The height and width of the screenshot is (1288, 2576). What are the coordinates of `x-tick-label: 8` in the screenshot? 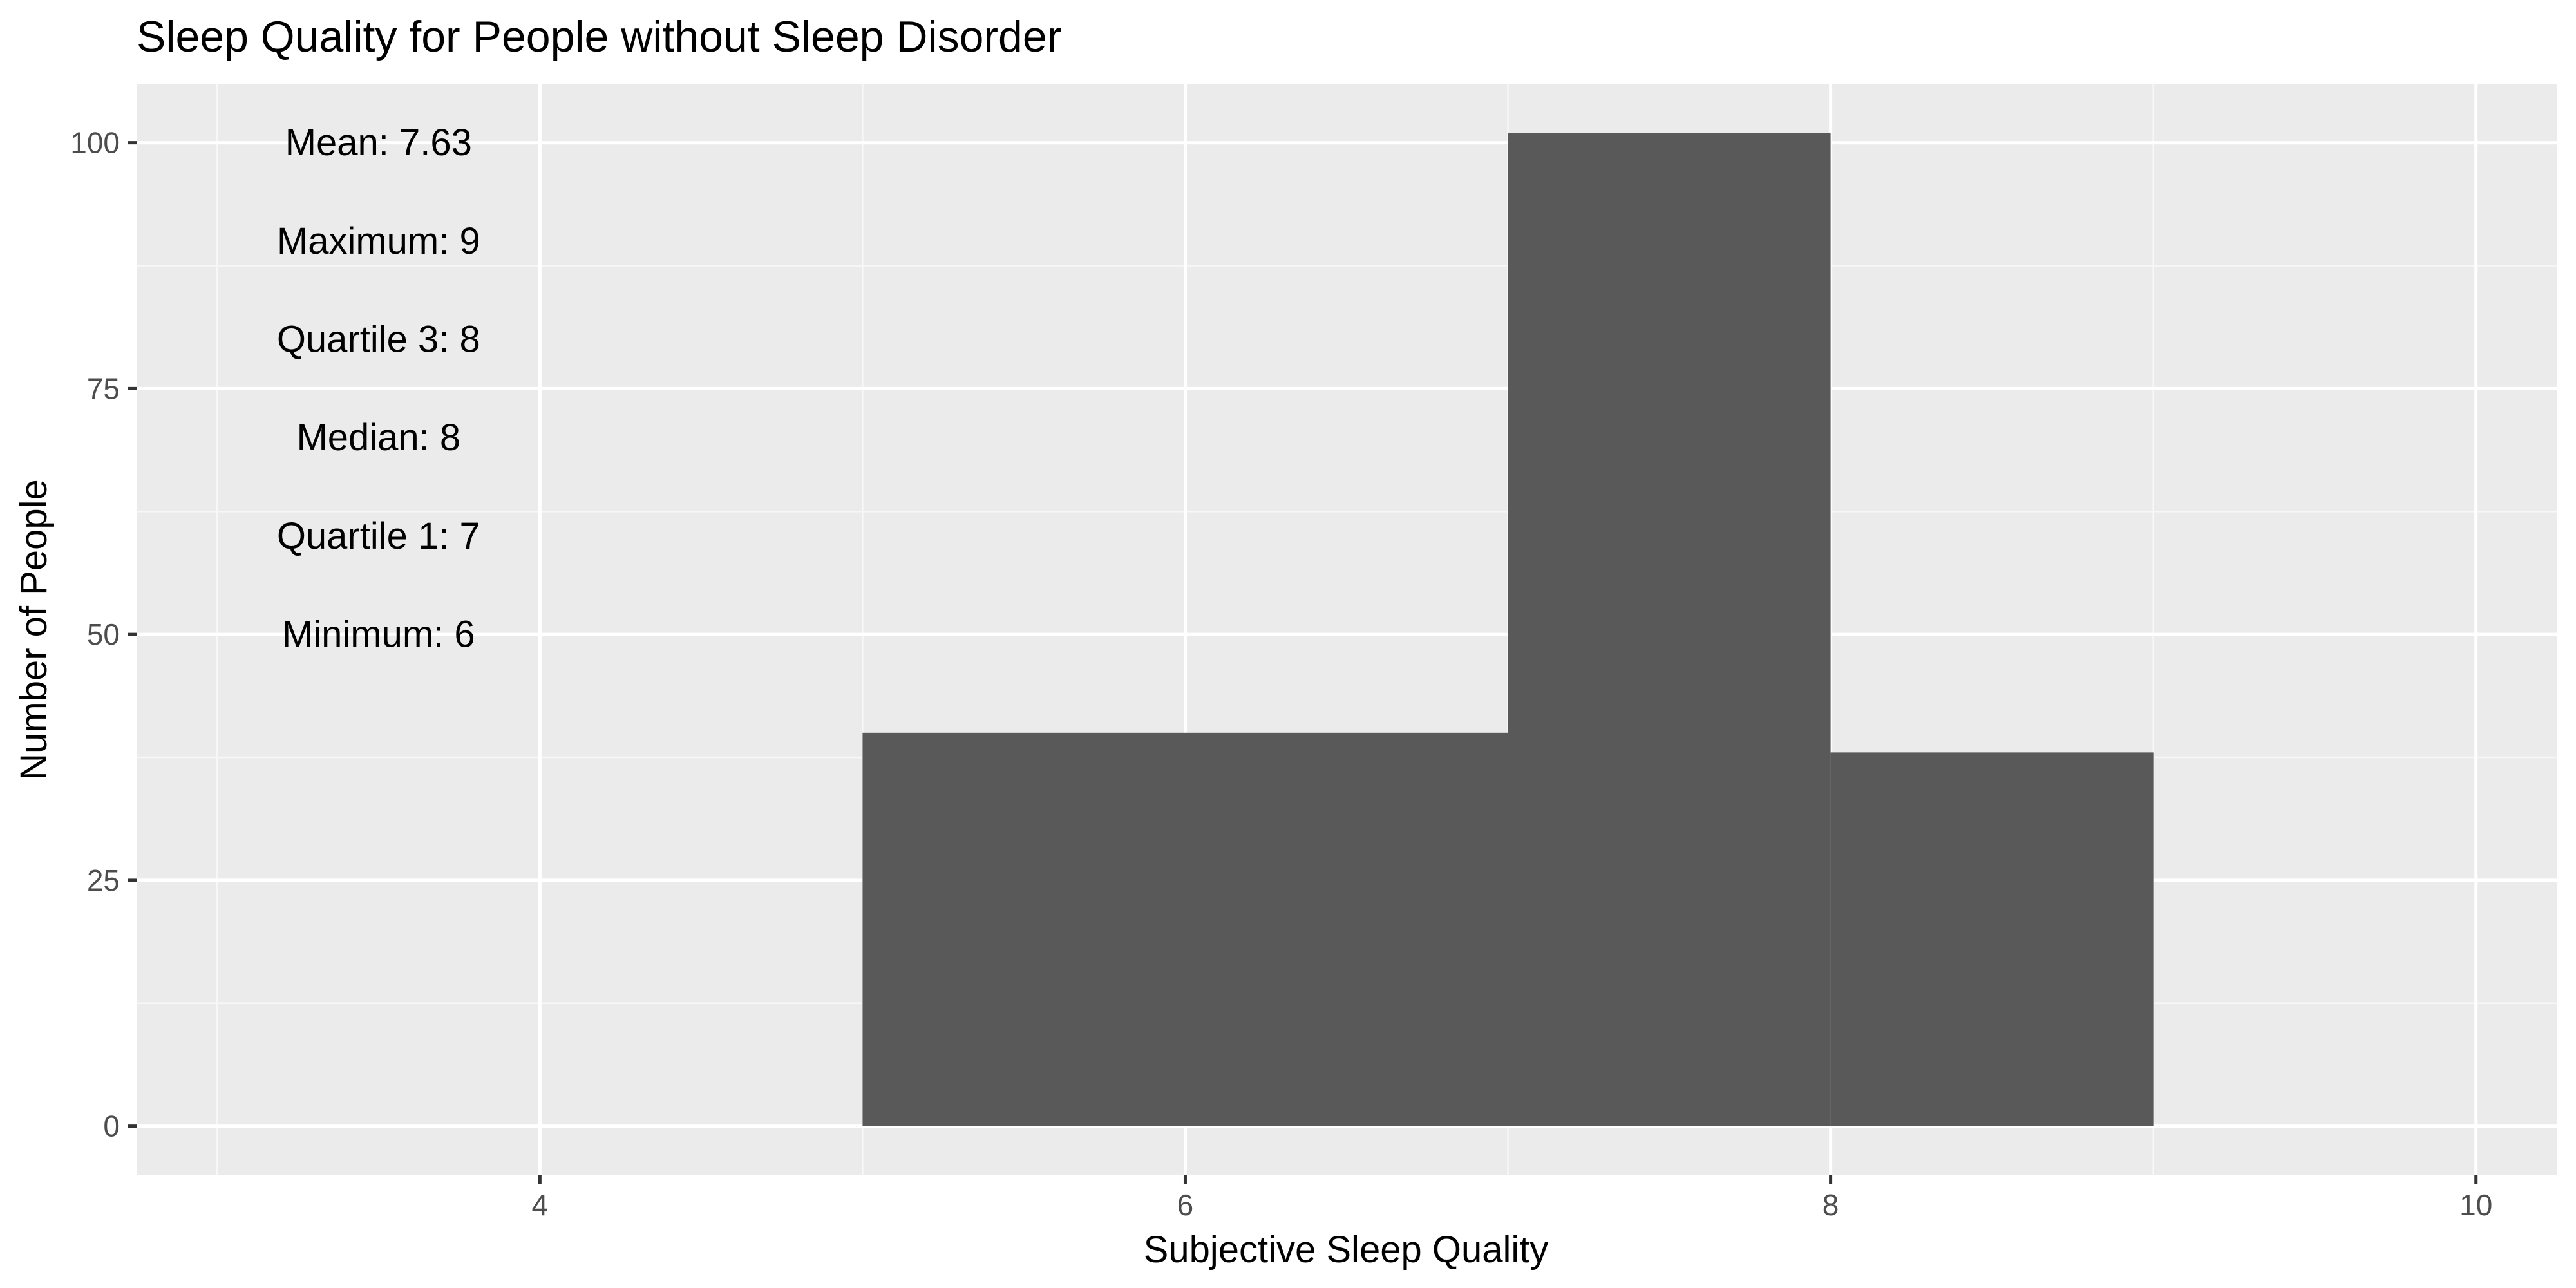 It's located at (1831, 1205).